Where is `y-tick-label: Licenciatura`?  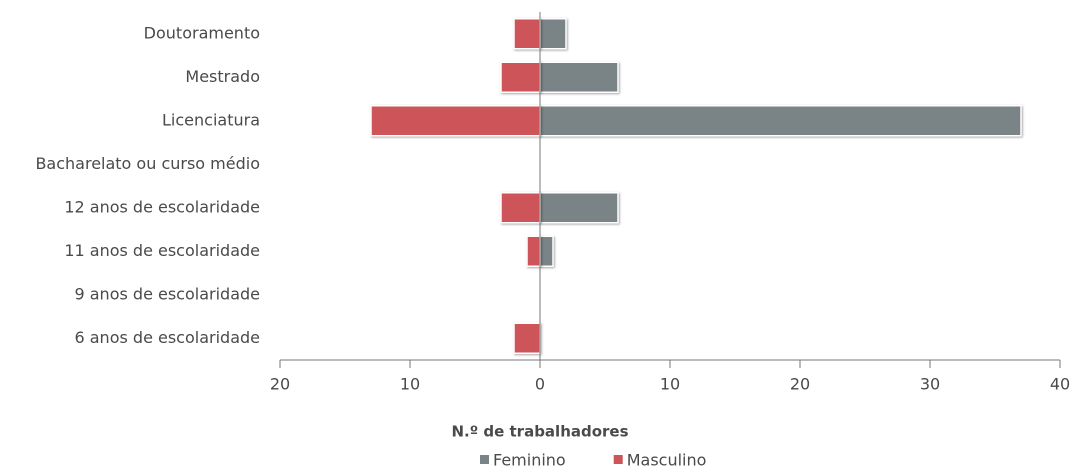
y-tick-label: Licenciatura is located at coordinates (211, 119).